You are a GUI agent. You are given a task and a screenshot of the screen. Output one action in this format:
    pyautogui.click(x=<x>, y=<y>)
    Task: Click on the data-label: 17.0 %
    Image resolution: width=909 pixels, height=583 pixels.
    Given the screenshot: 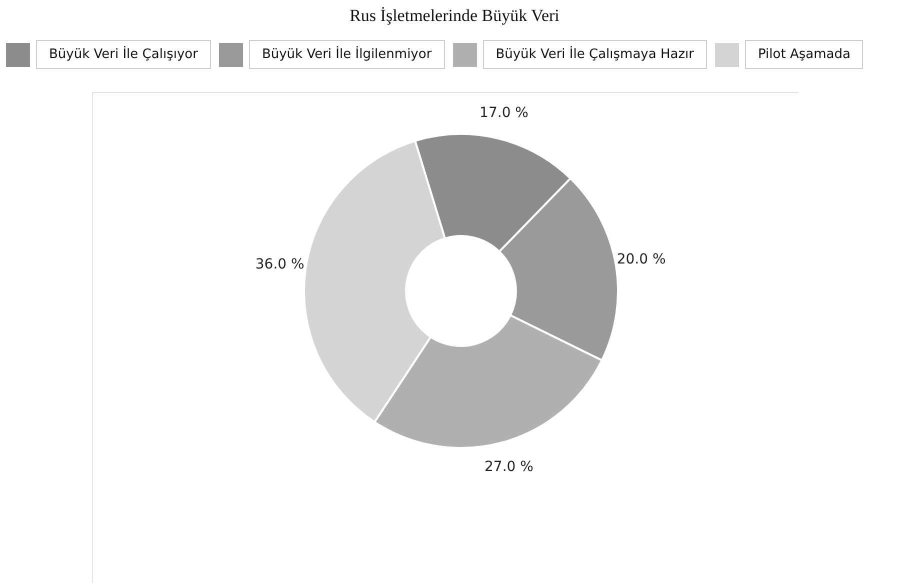 What is the action you would take?
    pyautogui.click(x=504, y=112)
    